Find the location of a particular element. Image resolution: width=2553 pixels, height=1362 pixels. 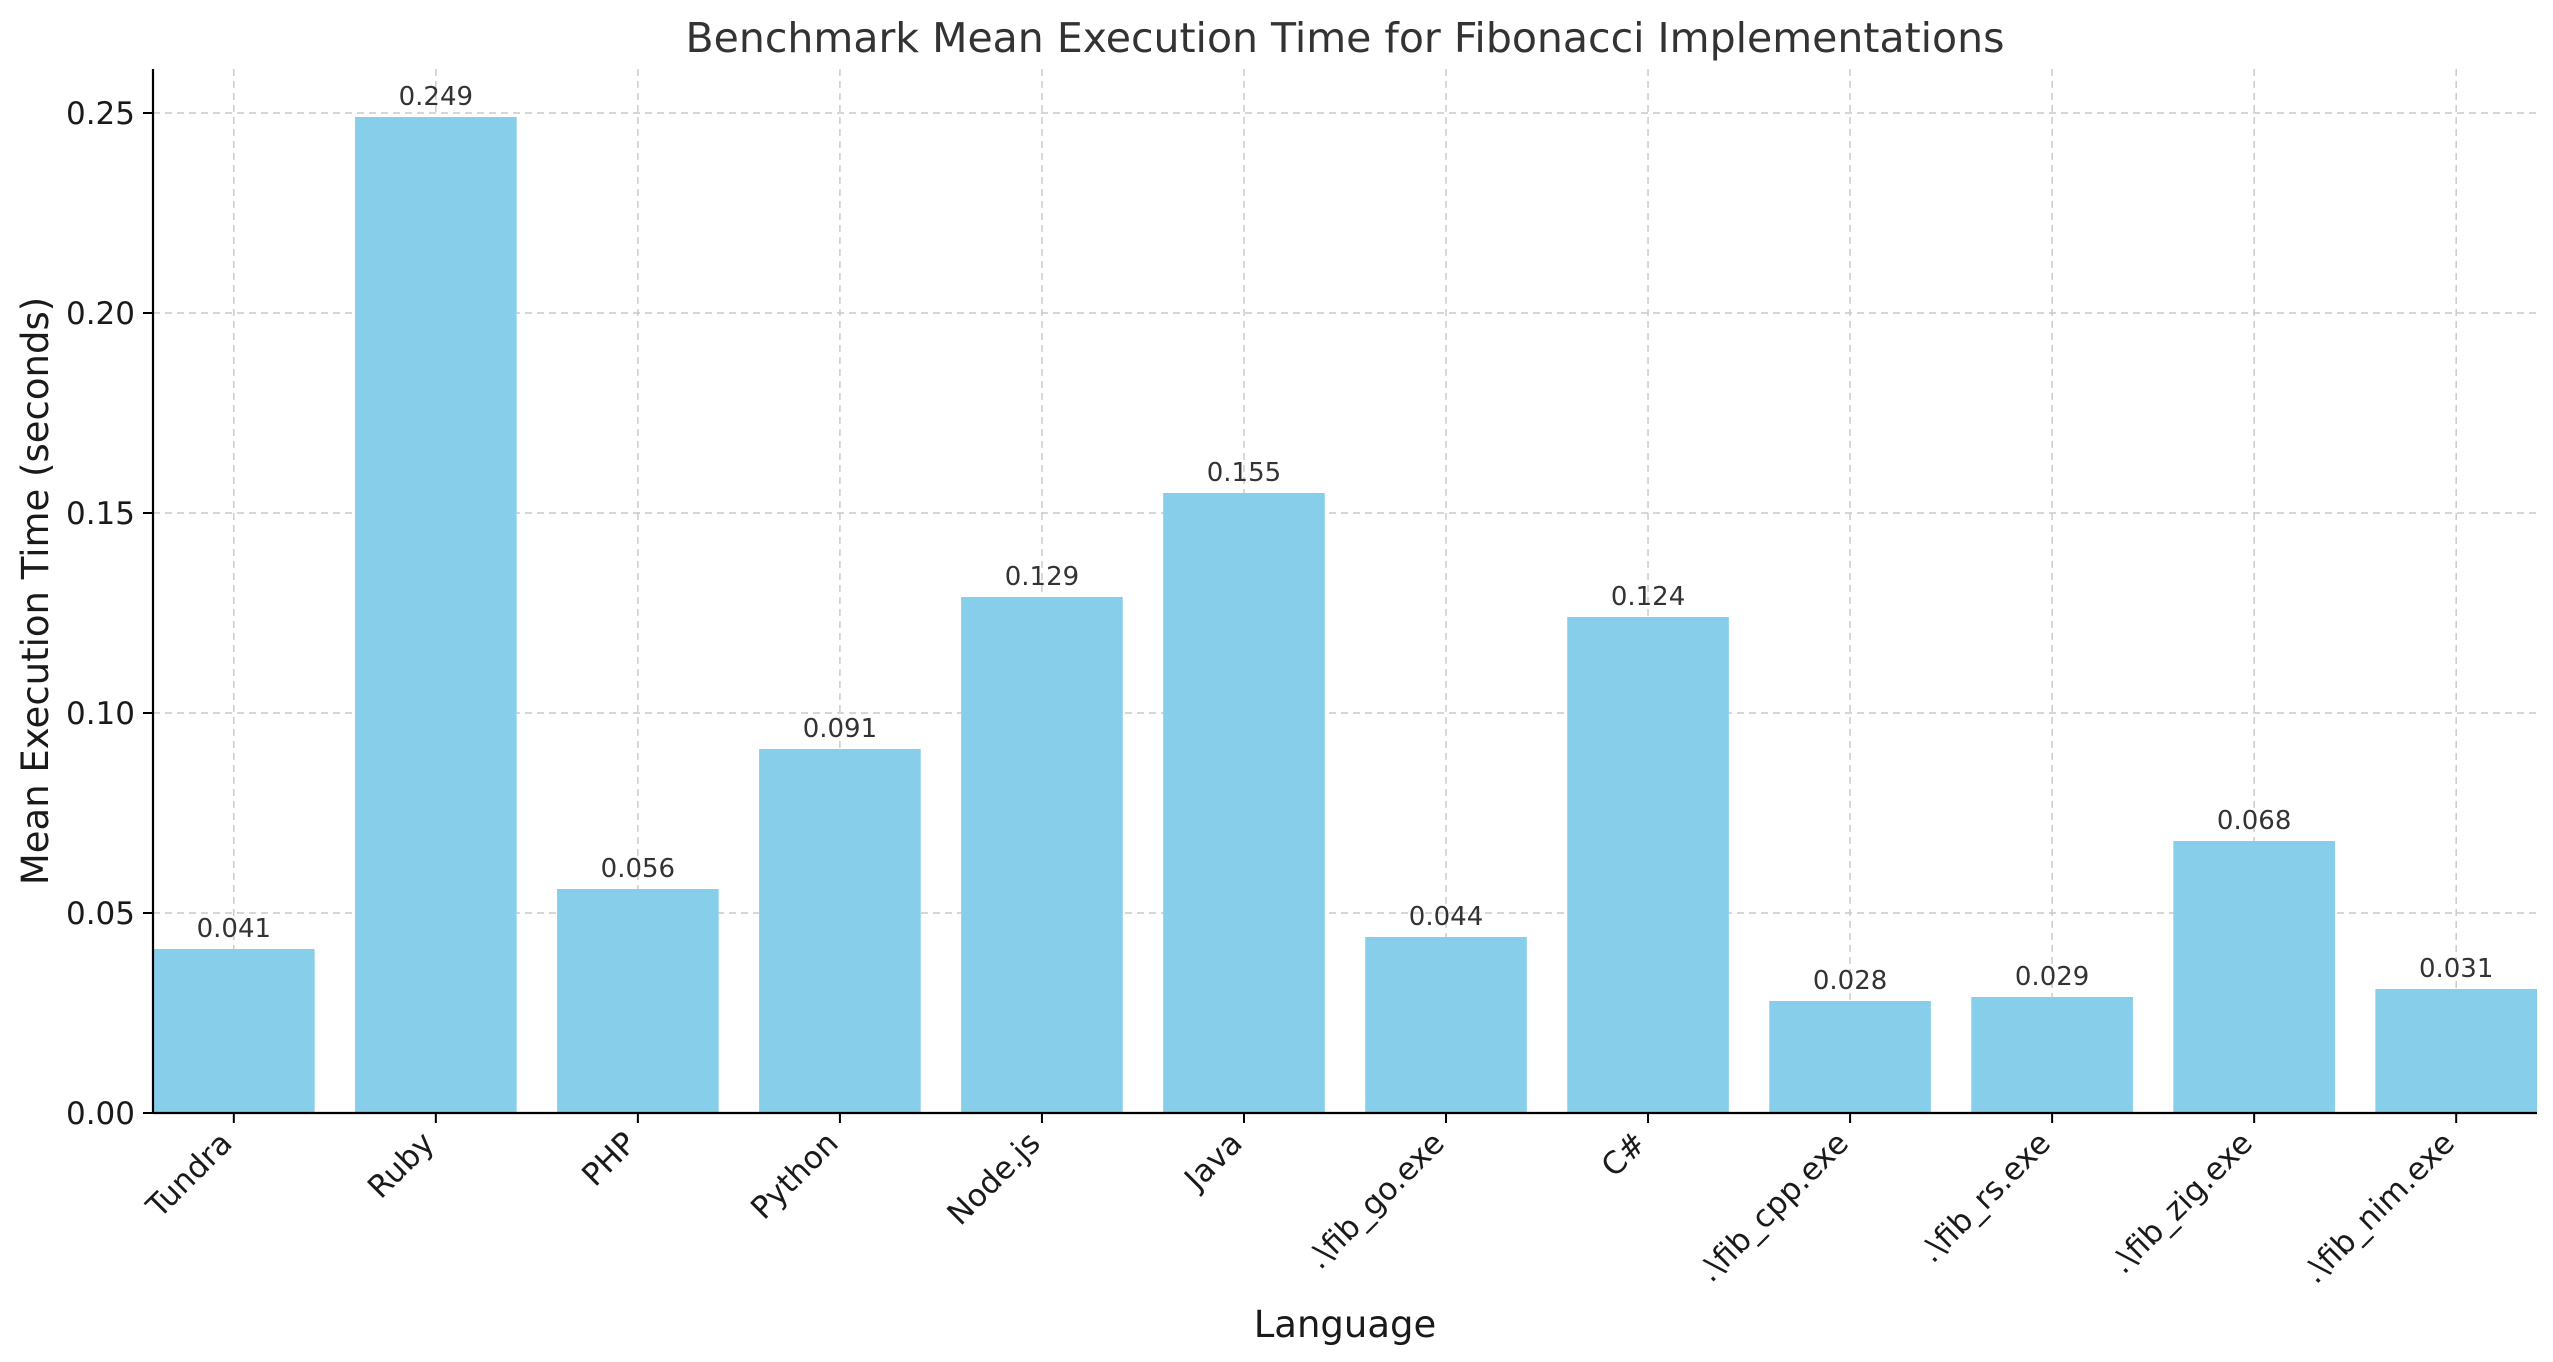

y-tick-label: 0.00 is located at coordinates (100, 1114).